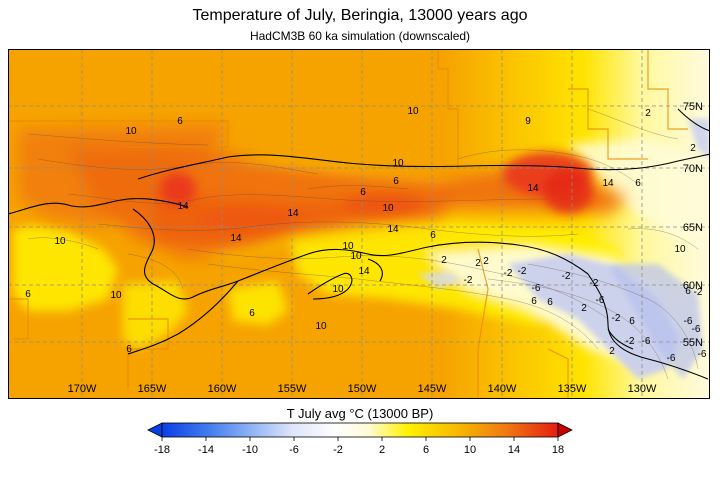 The image size is (720, 477). Describe the element at coordinates (426, 450) in the screenshot. I see `colorbar-tick-label: 6` at that location.